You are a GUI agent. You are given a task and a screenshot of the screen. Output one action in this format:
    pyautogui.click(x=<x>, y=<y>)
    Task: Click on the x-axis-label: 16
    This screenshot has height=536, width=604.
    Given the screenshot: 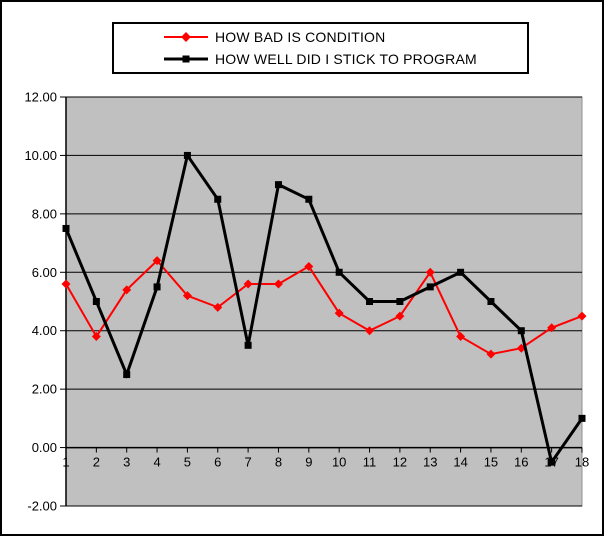 What is the action you would take?
    pyautogui.click(x=521, y=462)
    